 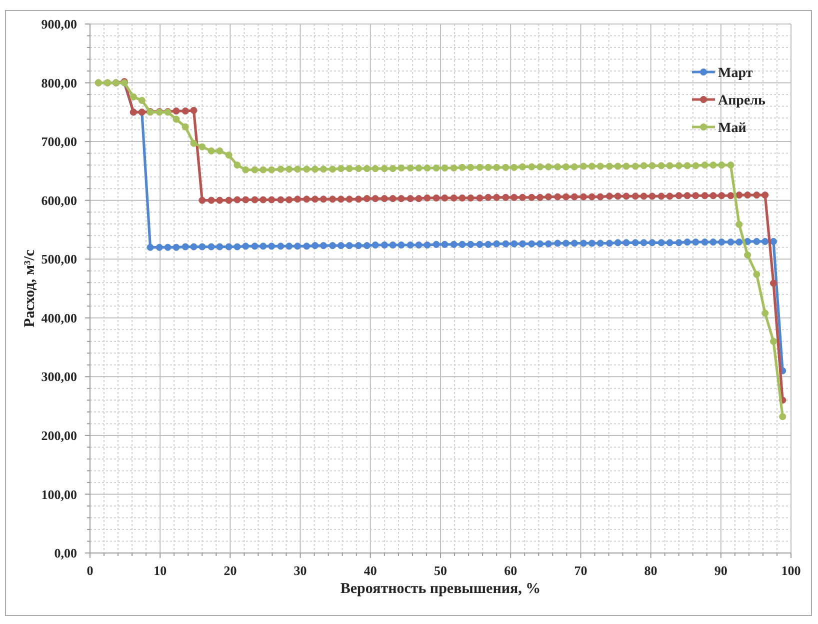 What do you see at coordinates (791, 570) in the screenshot?
I see `x-tick-label: 100` at bounding box center [791, 570].